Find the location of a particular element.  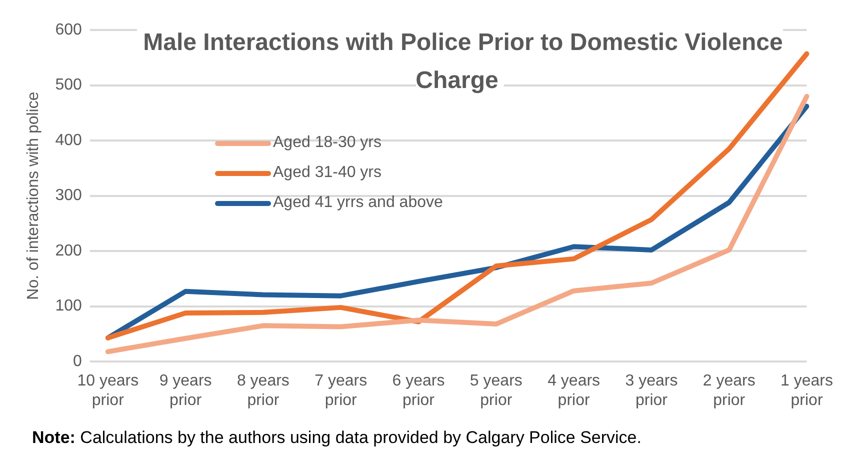

x-tick-label: 7 years prior is located at coordinates (341, 390).